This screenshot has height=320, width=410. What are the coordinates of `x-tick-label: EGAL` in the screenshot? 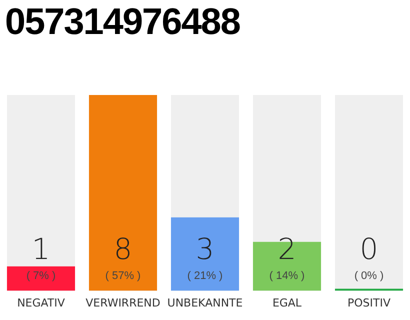 It's located at (287, 303).